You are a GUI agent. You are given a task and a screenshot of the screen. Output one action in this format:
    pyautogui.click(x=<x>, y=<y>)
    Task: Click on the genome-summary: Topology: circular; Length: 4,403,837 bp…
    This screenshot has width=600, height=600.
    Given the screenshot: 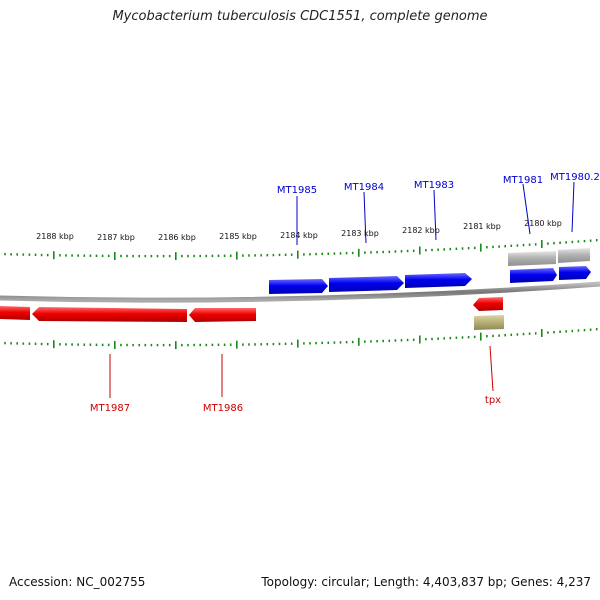 What is the action you would take?
    pyautogui.click(x=426, y=582)
    